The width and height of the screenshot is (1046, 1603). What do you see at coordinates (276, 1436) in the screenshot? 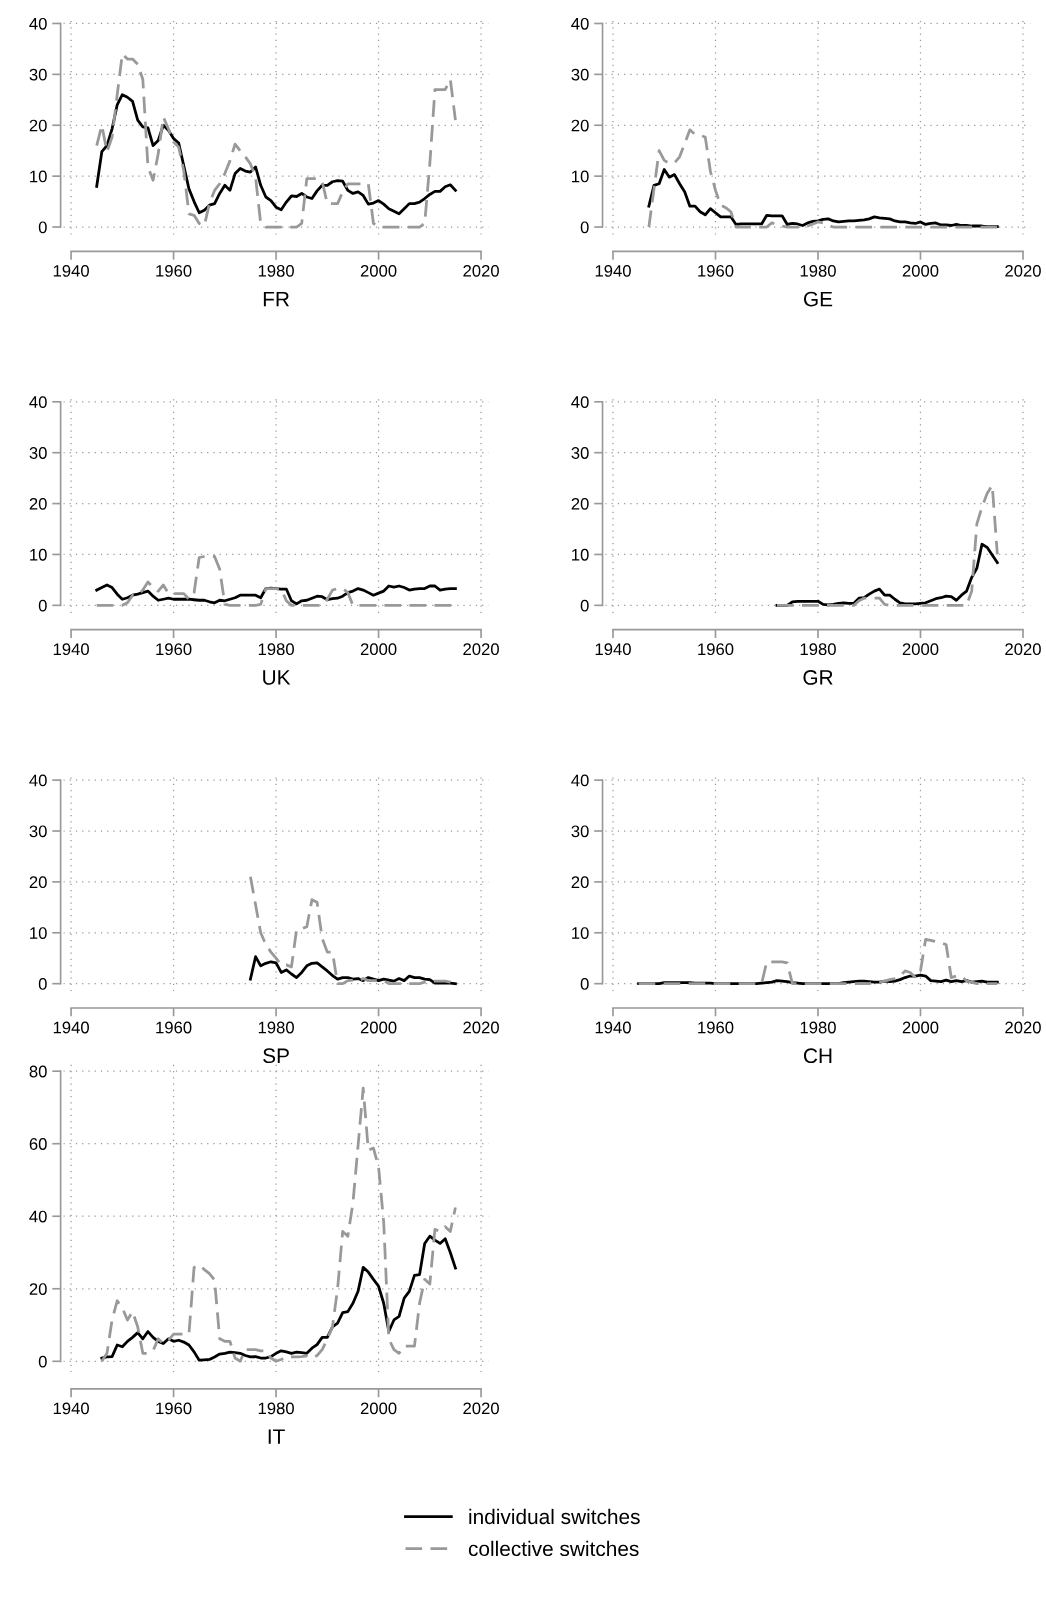
I see `x-axis-title: IT` at bounding box center [276, 1436].